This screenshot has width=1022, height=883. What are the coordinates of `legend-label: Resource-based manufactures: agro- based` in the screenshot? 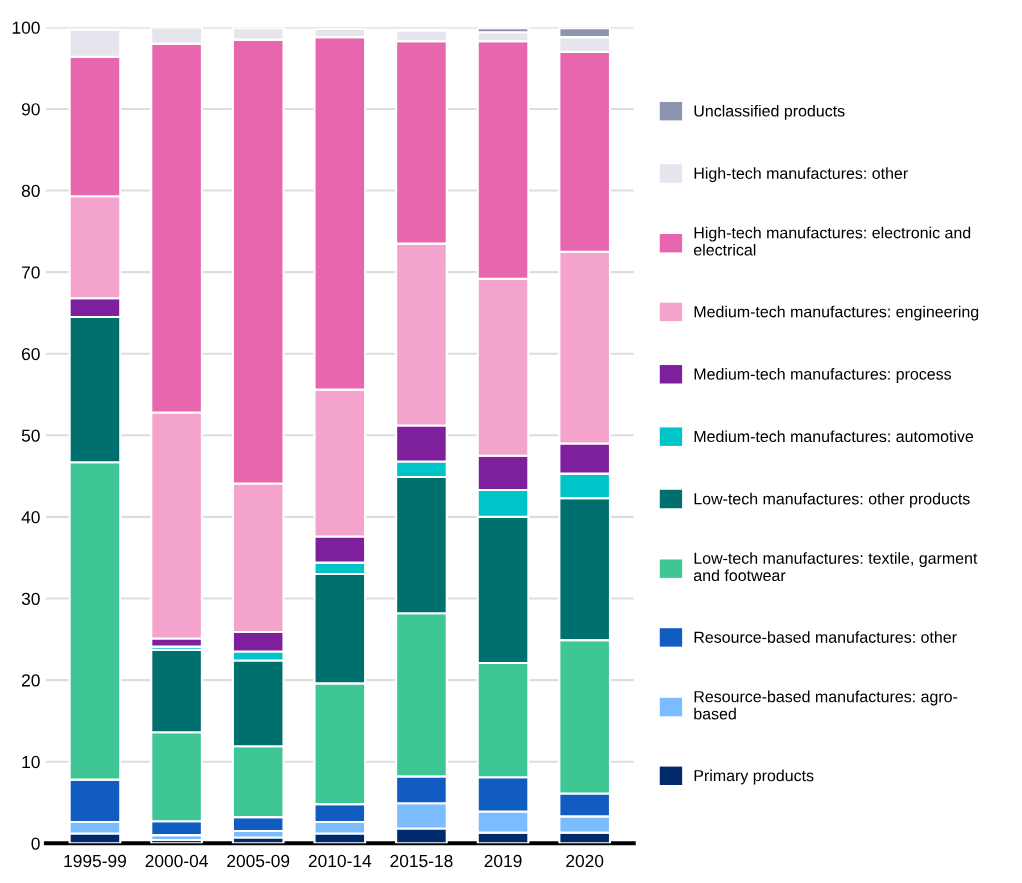 It's located at (826, 705).